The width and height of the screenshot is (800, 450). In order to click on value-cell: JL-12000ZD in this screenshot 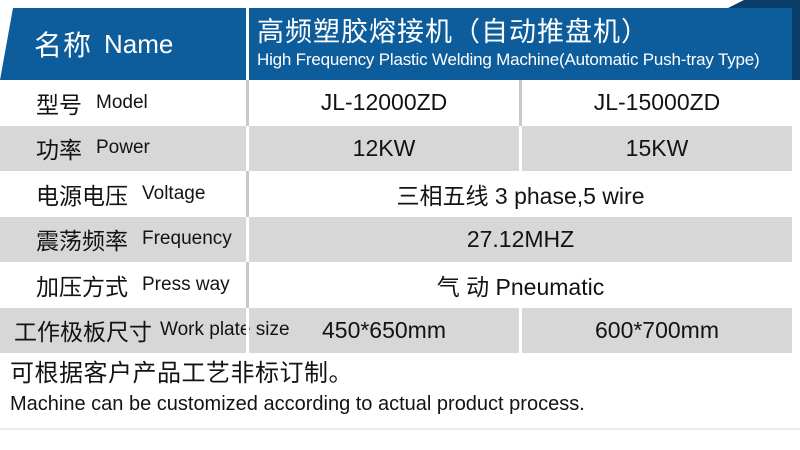, I will do `click(382, 103)`.